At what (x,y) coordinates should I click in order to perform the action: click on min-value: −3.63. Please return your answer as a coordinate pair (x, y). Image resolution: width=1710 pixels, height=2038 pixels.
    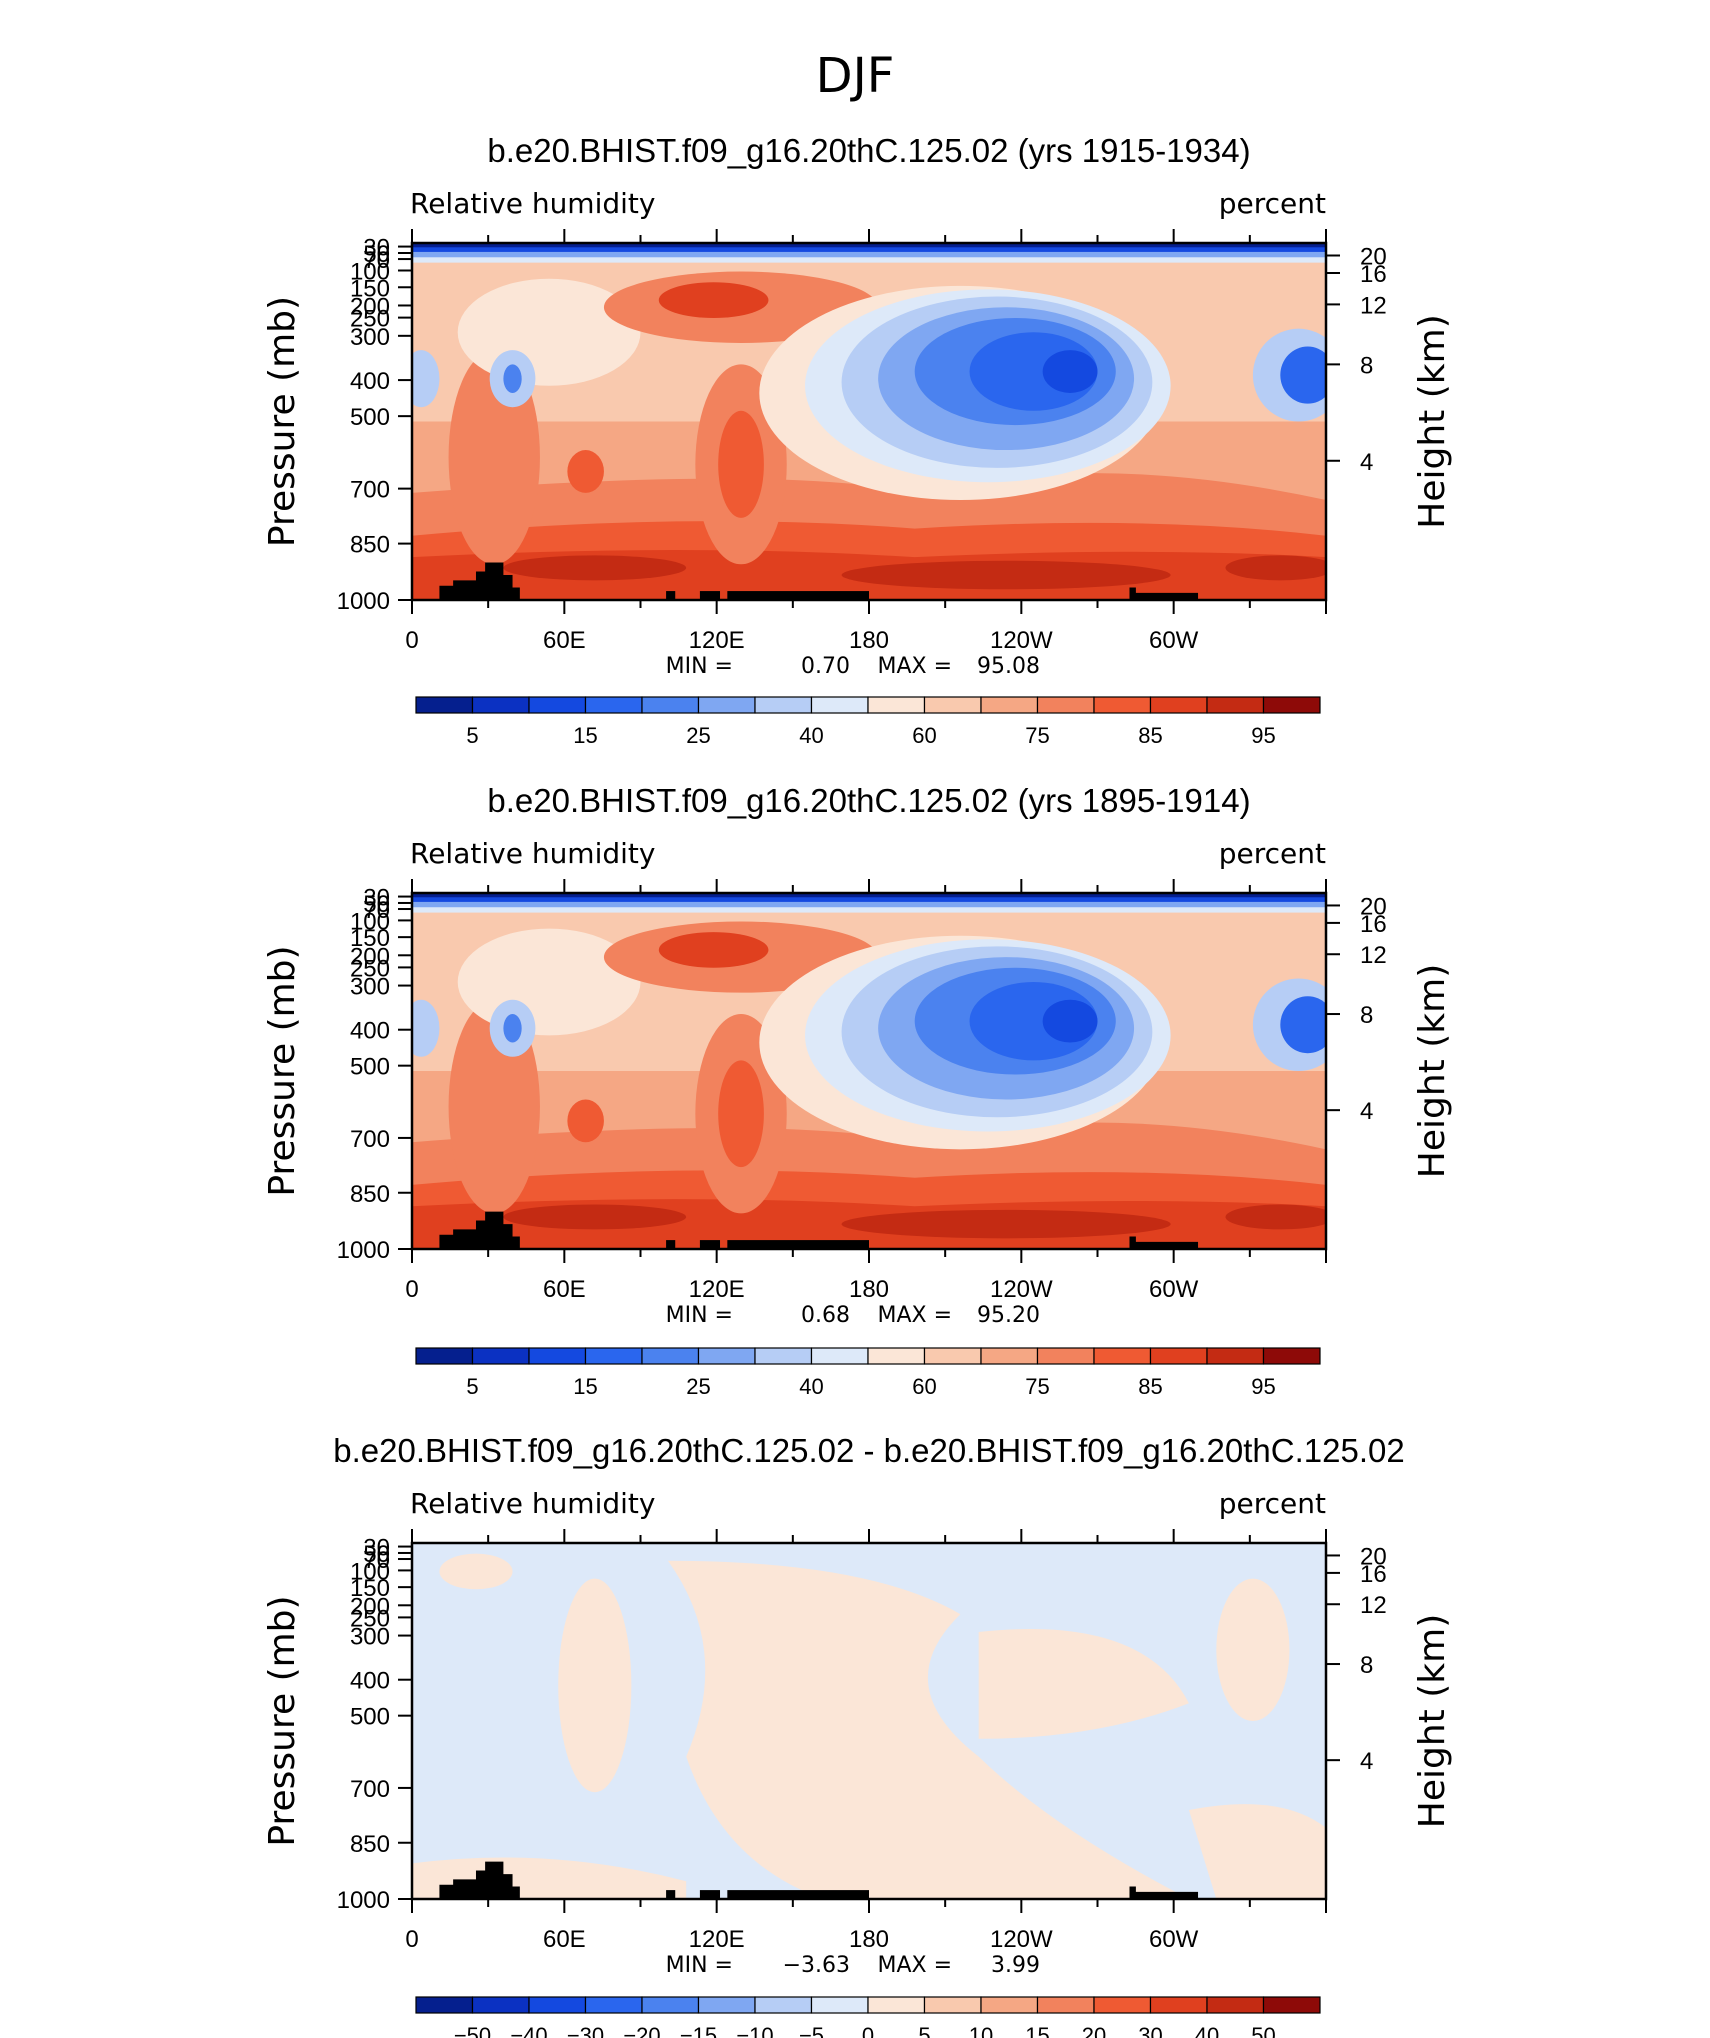
    Looking at the image, I should click on (816, 1965).